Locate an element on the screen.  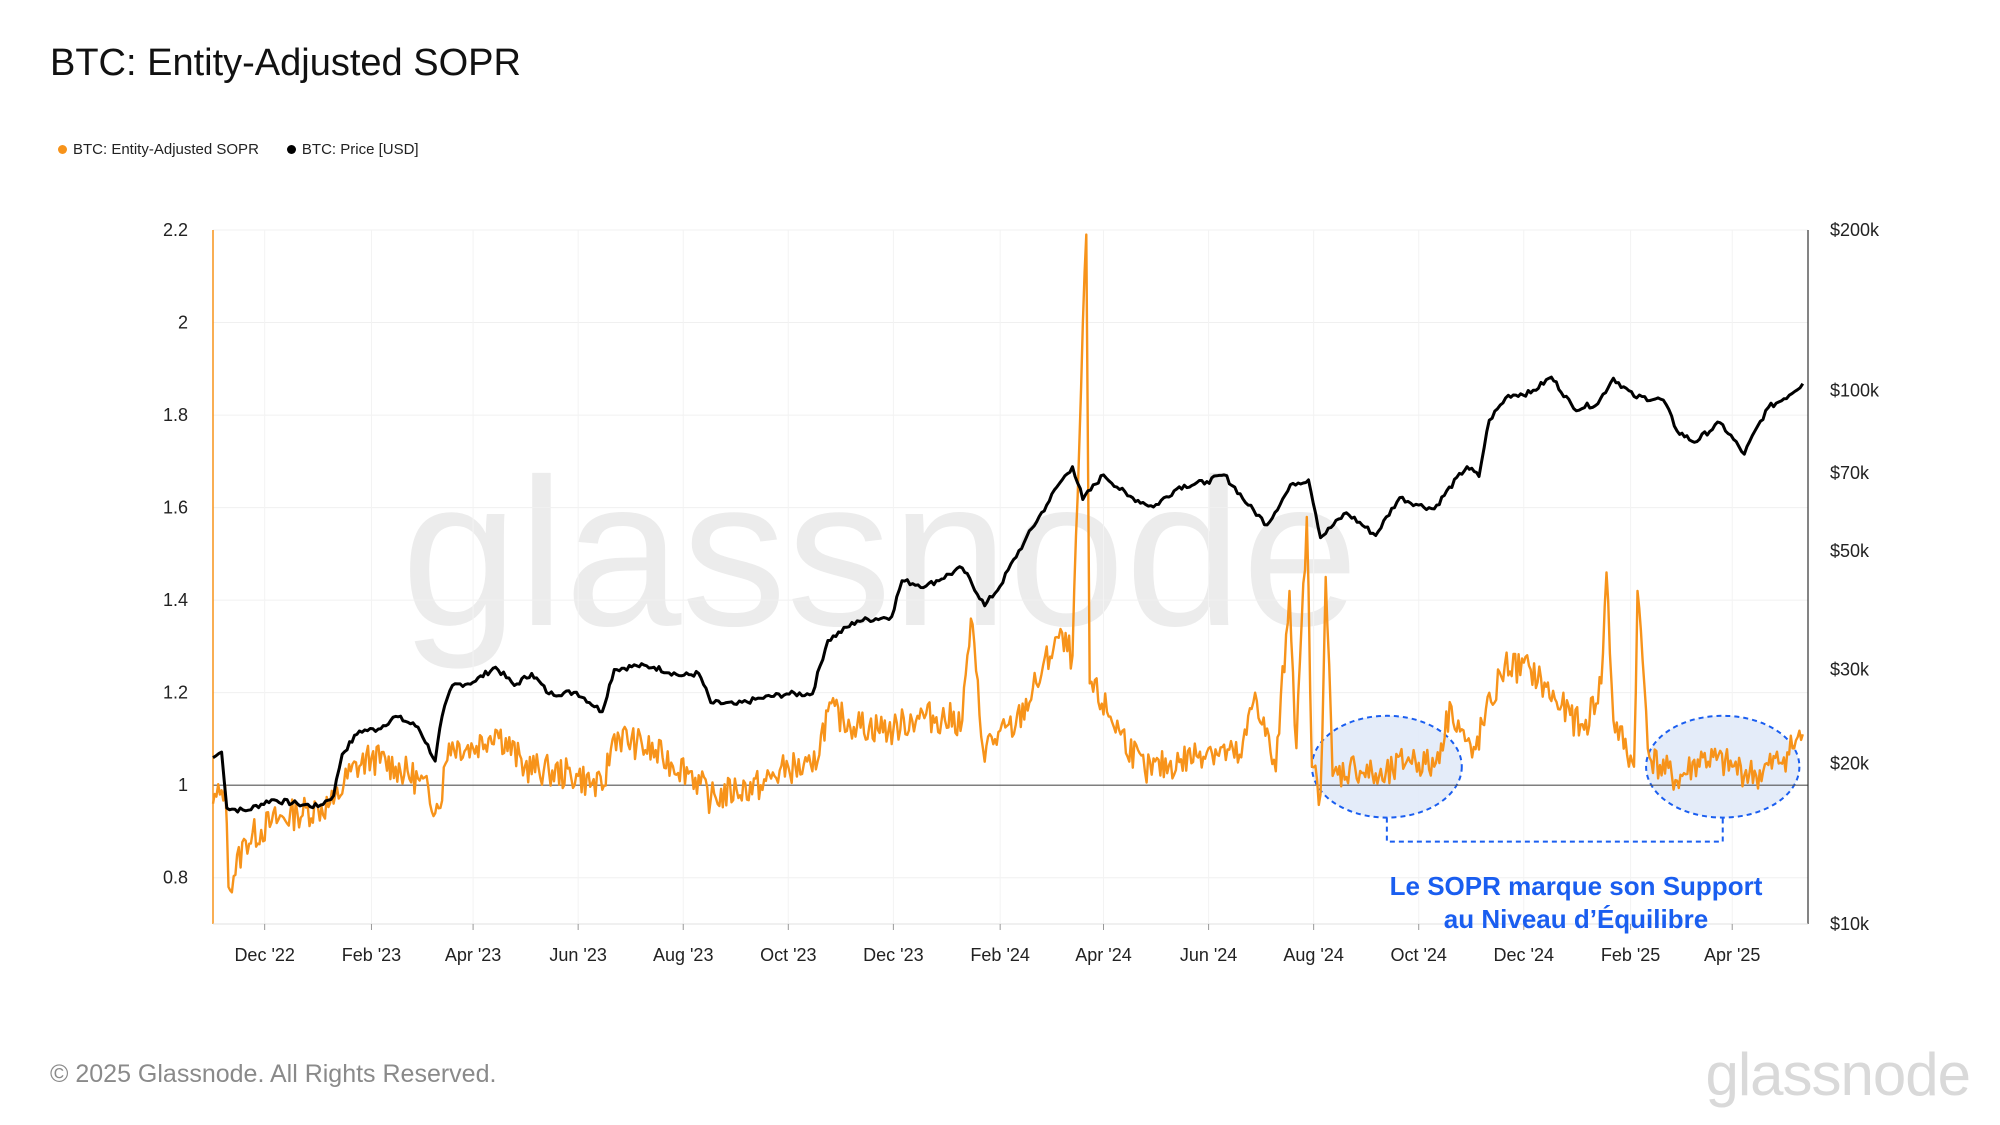
y-left-tick-label: 1.2 is located at coordinates (175, 693).